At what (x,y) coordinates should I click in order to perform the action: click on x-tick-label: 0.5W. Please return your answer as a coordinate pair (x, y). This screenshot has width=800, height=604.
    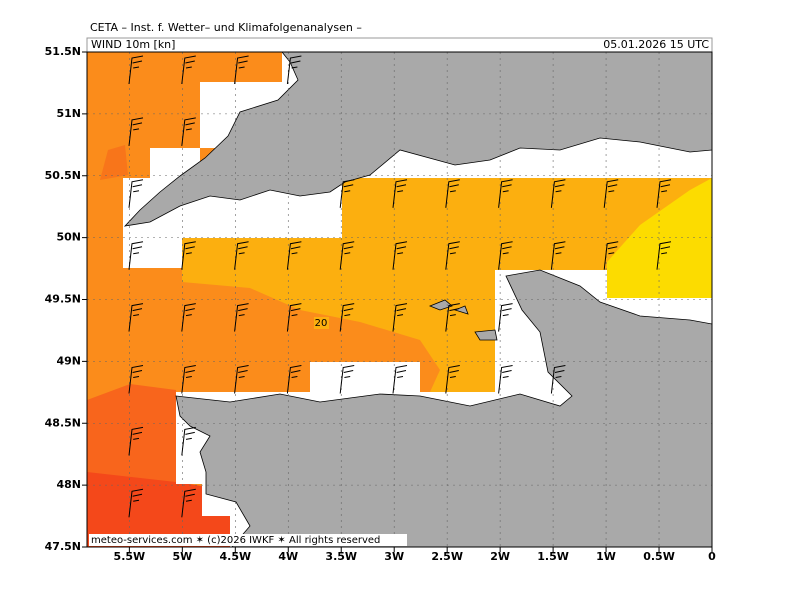
    Looking at the image, I should click on (659, 556).